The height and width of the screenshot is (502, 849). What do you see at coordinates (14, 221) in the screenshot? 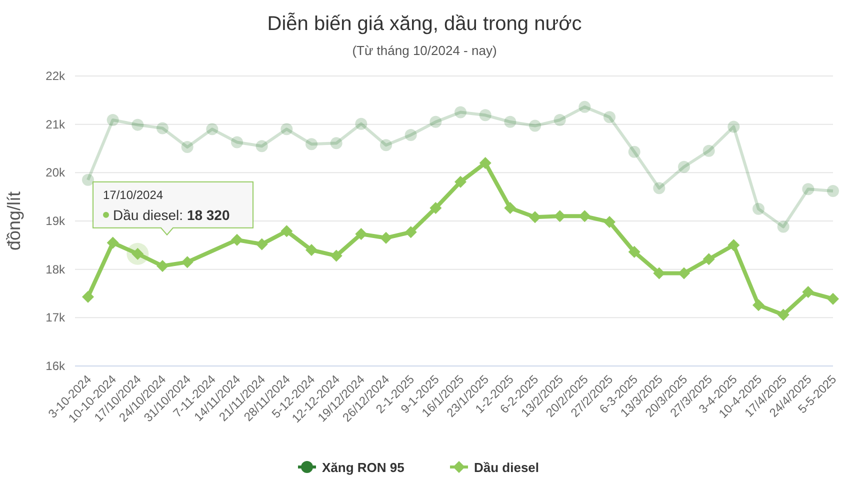
I see `y-axis-title: đồng/lít` at bounding box center [14, 221].